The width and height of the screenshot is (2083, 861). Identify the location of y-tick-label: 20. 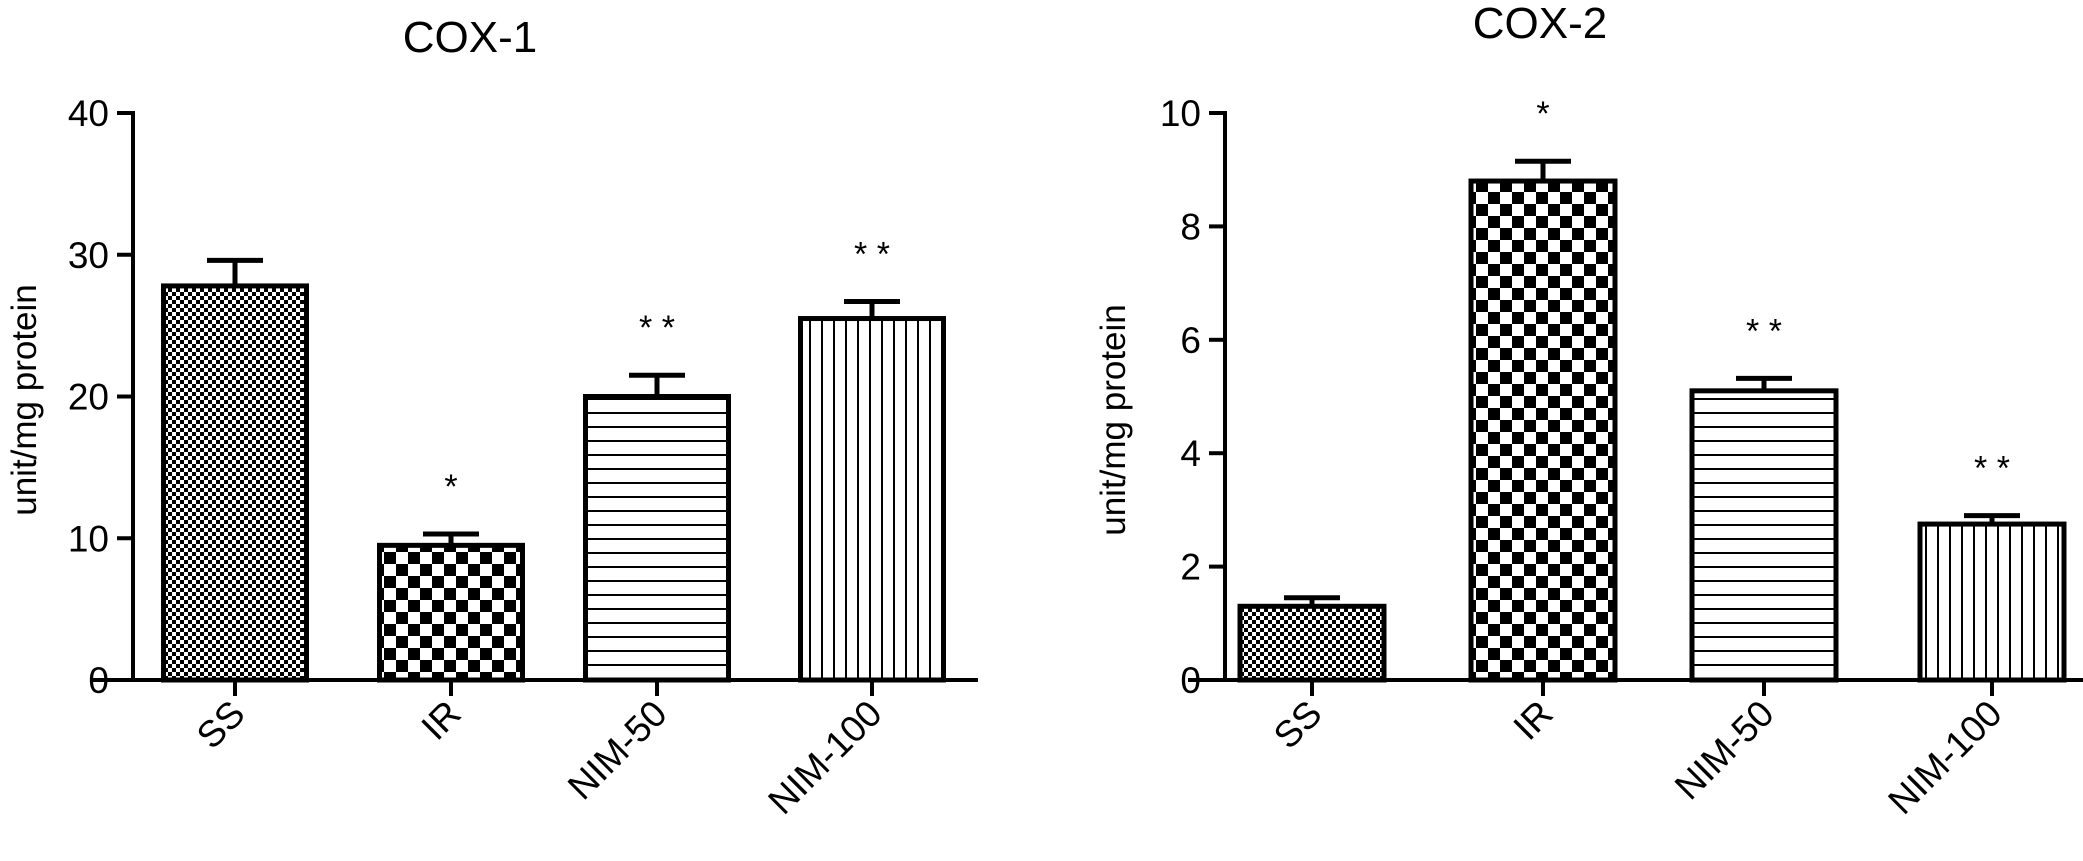
(88, 397).